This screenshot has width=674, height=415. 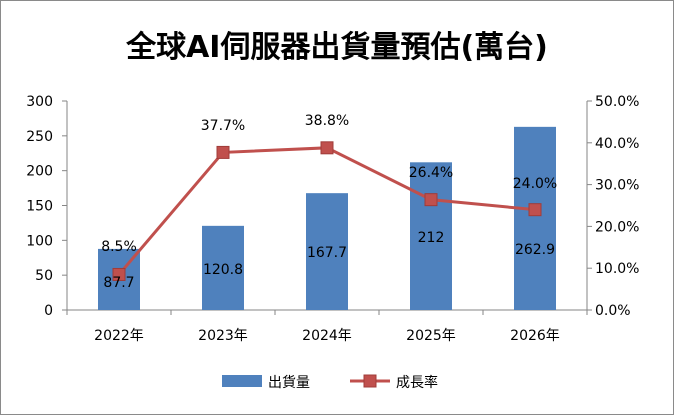 I want to click on legend-label-bar: 出貨量, so click(x=289, y=382).